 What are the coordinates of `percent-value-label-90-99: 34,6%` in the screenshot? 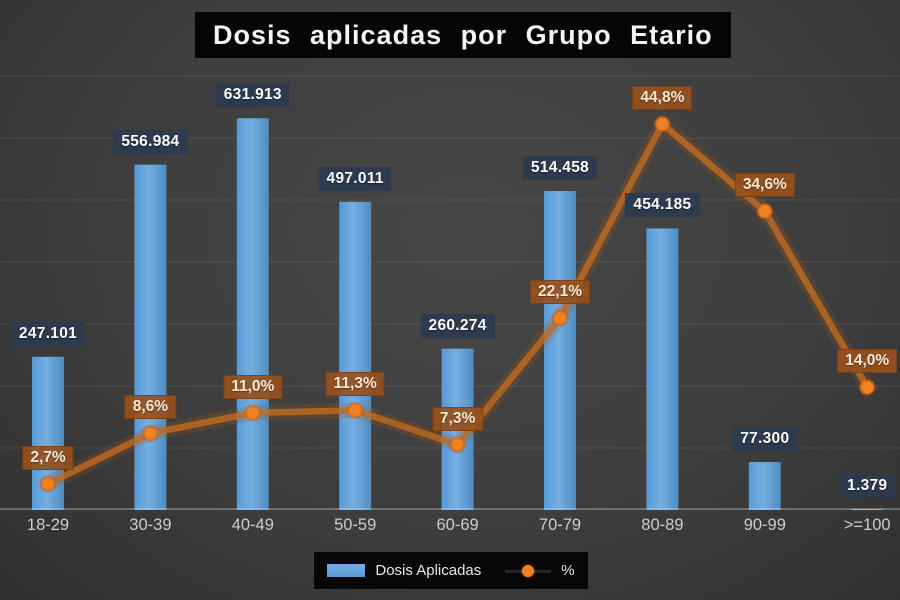 It's located at (764, 185).